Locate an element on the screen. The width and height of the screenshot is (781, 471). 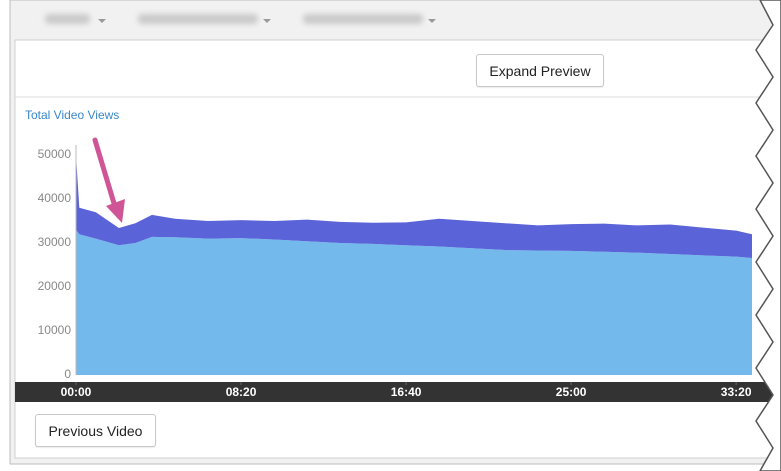
previous-video-button: Previous Video is located at coordinates (95, 430).